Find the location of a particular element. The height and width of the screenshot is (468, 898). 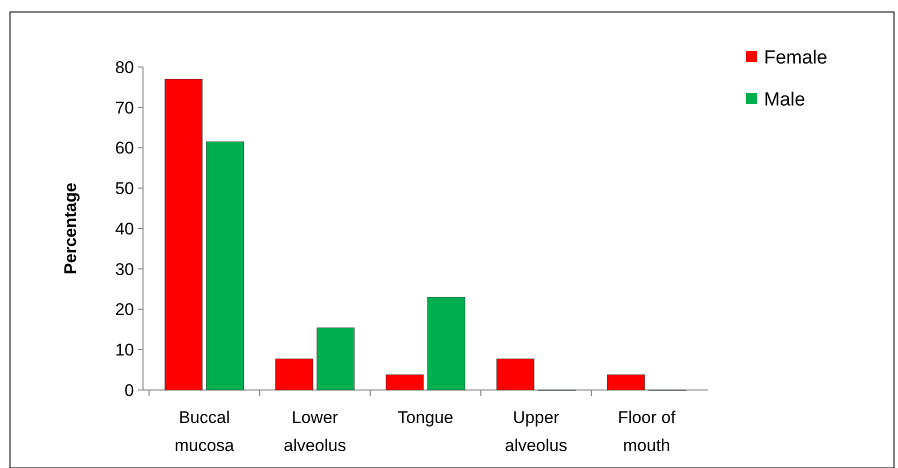

y-tick-label: 40 is located at coordinates (124, 228).